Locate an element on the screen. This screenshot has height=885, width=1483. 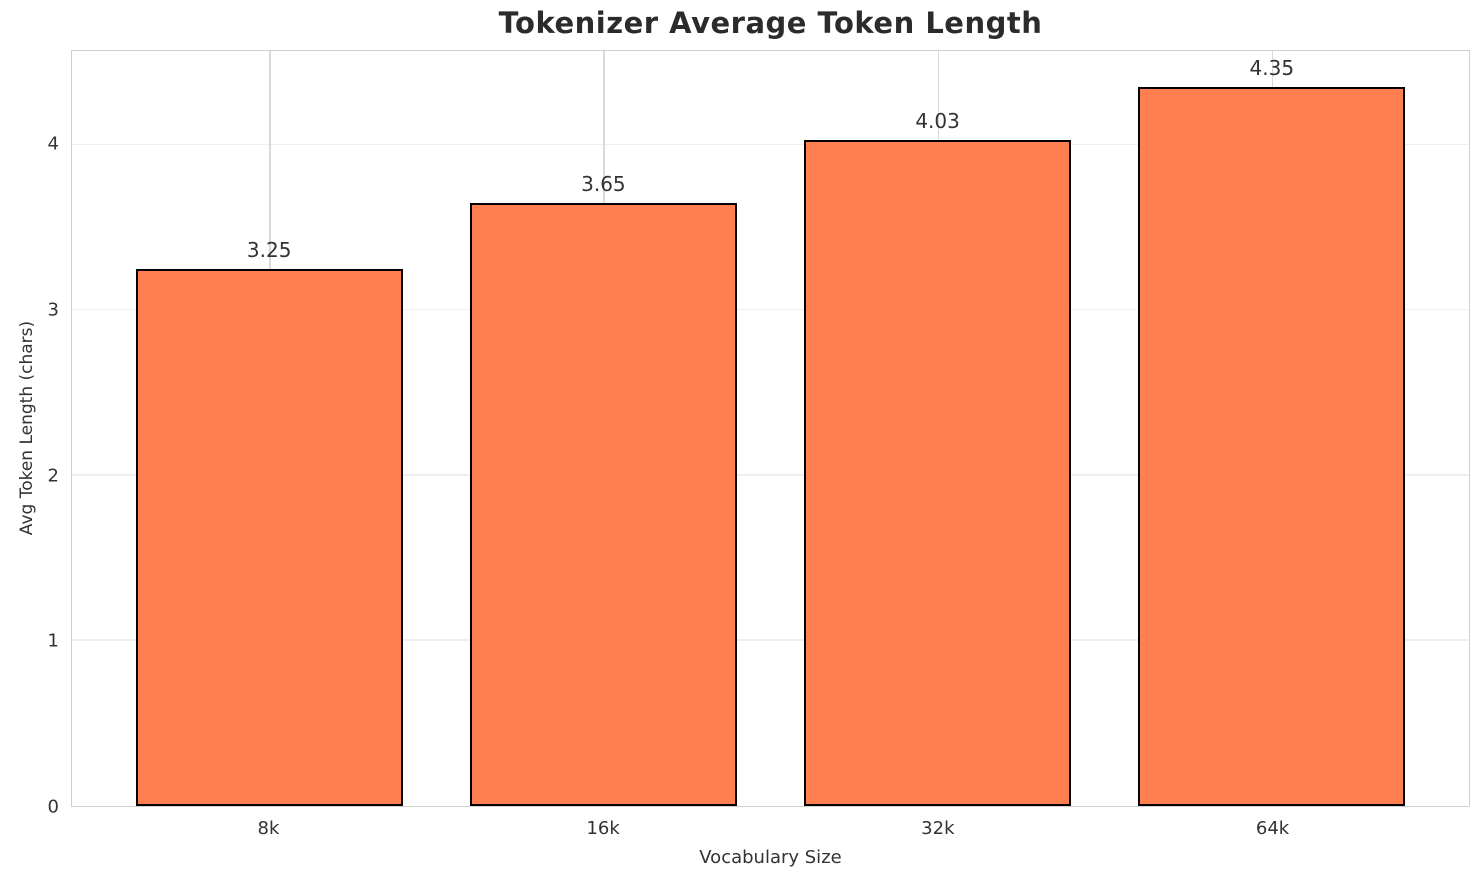
y-tick-label: 2 is located at coordinates (53, 476).